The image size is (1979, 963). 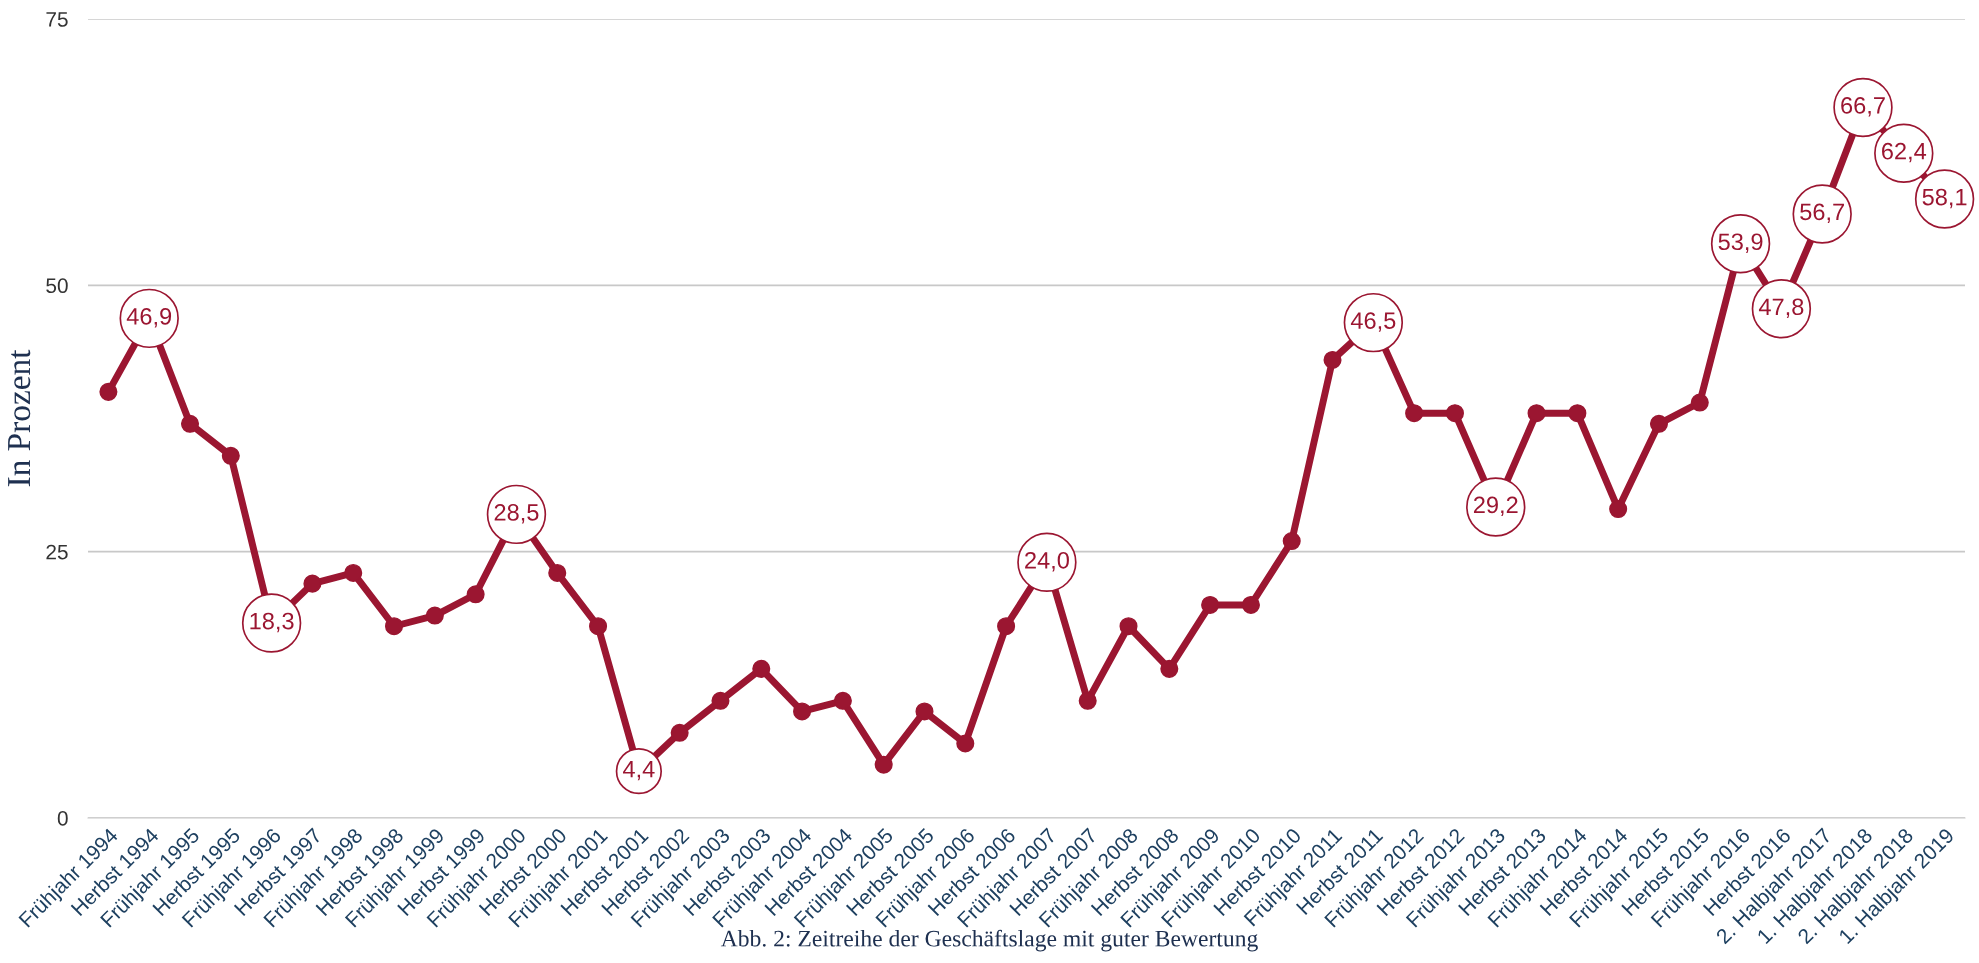 I want to click on data-label: 46,9, so click(x=149, y=317).